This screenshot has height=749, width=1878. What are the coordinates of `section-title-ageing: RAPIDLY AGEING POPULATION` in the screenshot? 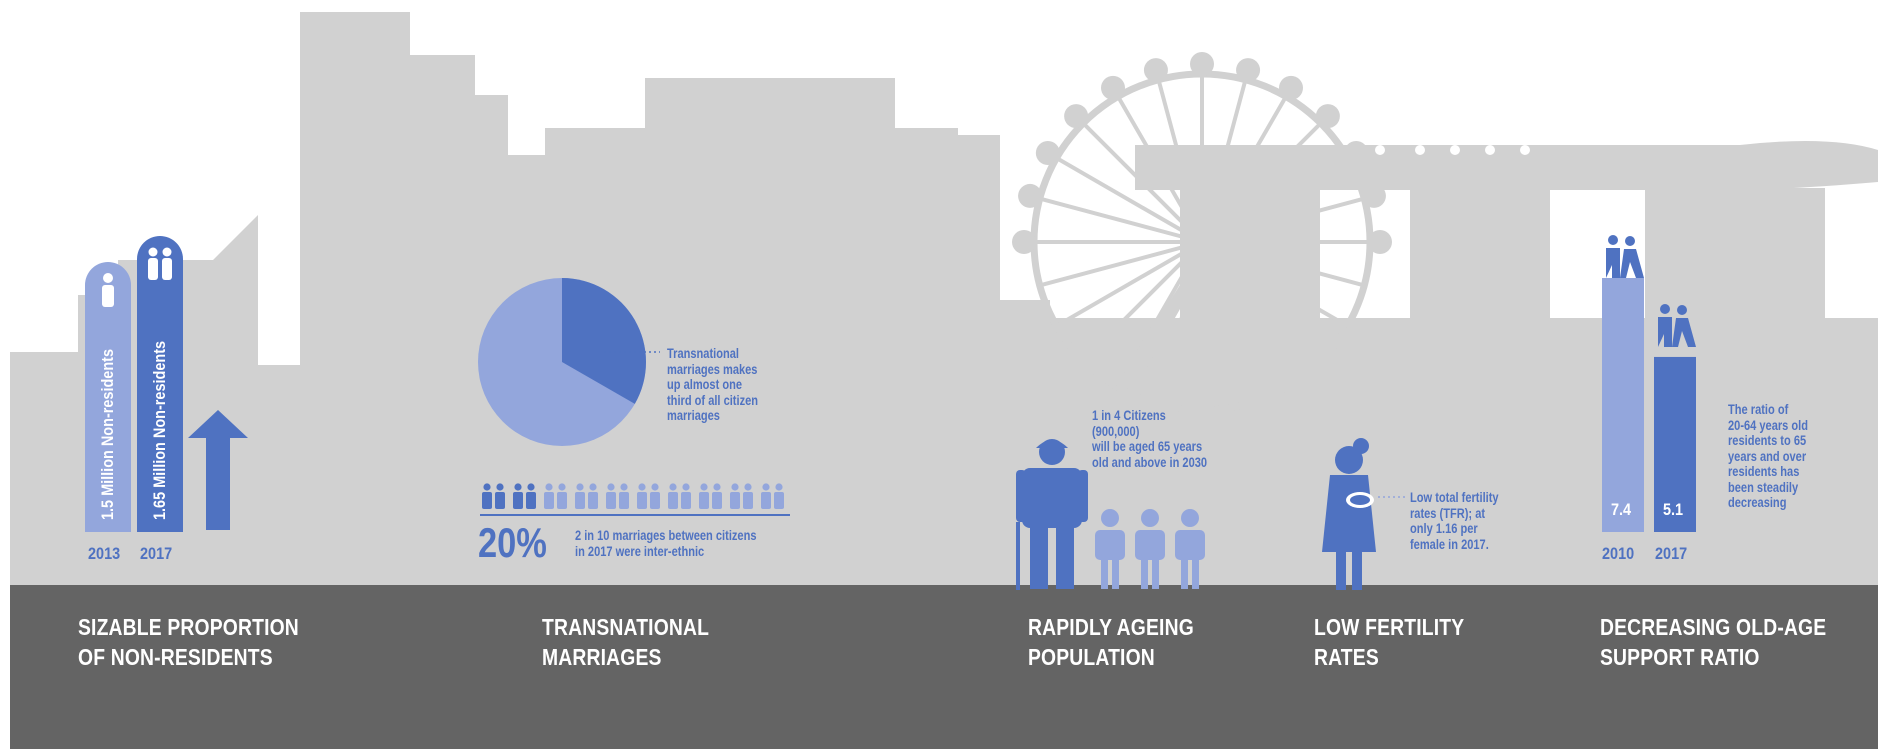 It's located at (1111, 642).